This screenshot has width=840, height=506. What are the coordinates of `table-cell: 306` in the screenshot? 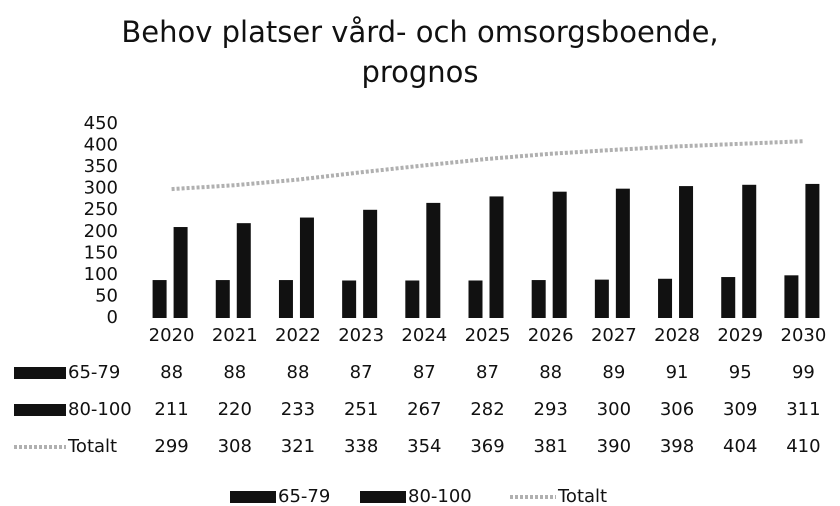 It's located at (677, 409).